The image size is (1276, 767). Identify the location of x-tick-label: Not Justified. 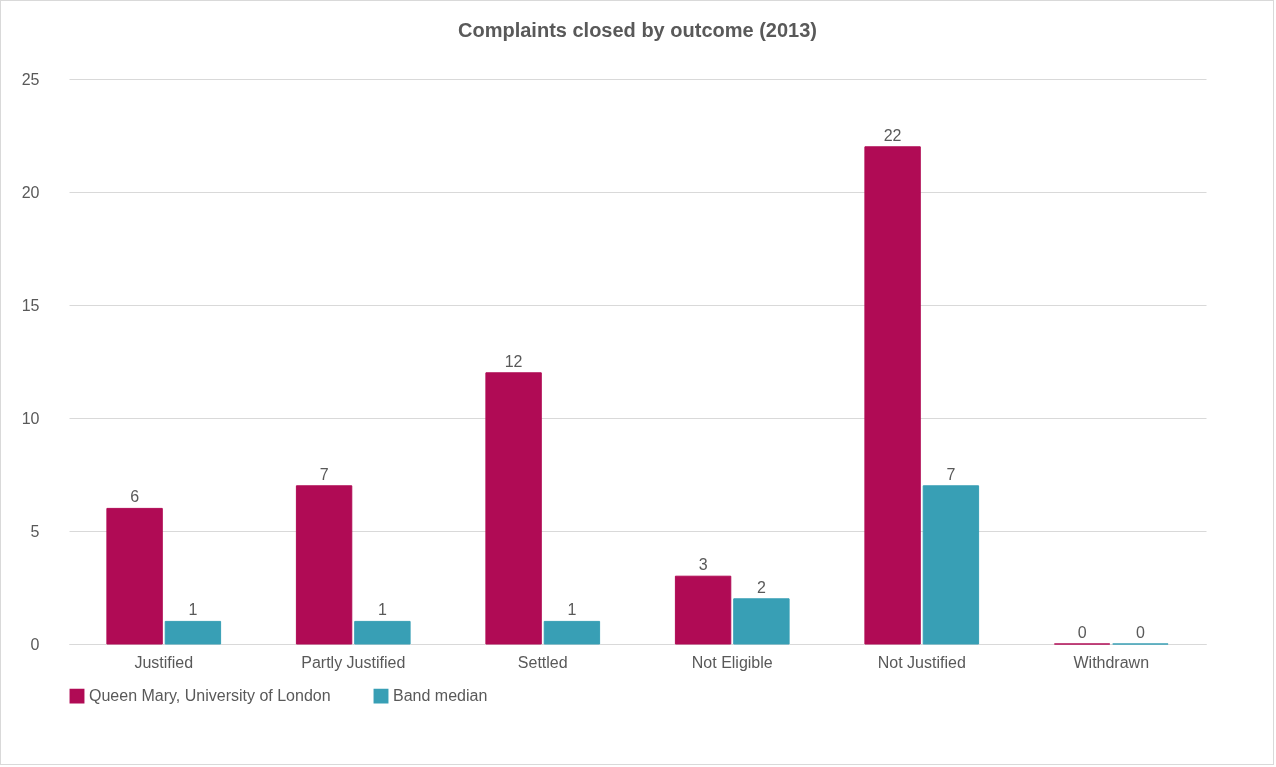
(921, 662).